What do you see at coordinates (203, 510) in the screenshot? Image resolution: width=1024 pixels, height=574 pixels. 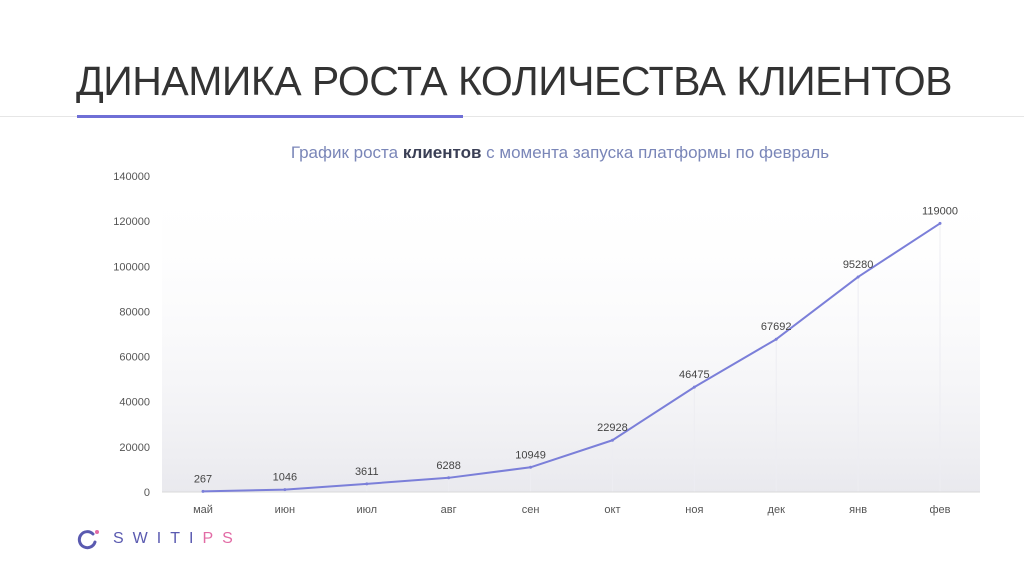 I see `x-tick-label: май` at bounding box center [203, 510].